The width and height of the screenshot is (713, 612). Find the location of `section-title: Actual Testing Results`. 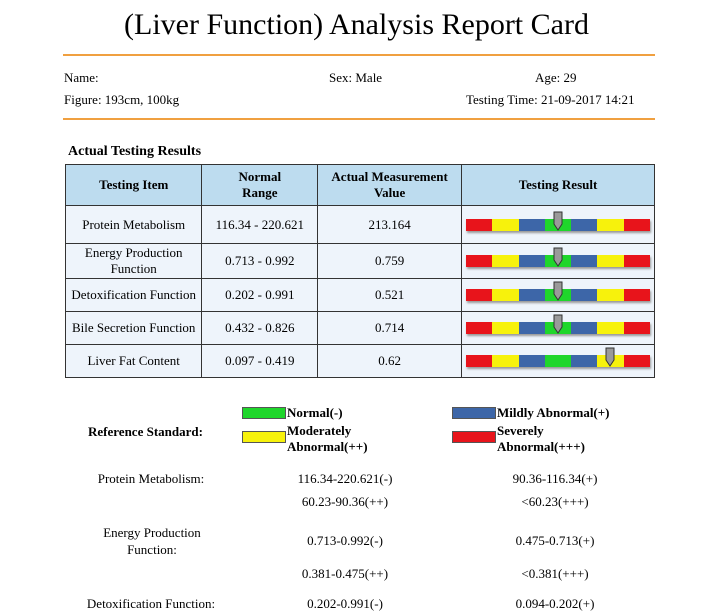

section-title: Actual Testing Results is located at coordinates (135, 151).